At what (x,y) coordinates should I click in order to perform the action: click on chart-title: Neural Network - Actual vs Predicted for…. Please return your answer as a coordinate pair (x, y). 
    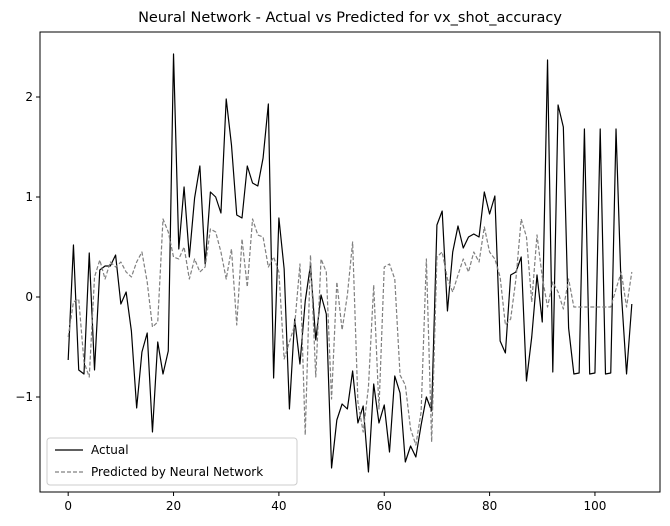
    Looking at the image, I should click on (350, 18).